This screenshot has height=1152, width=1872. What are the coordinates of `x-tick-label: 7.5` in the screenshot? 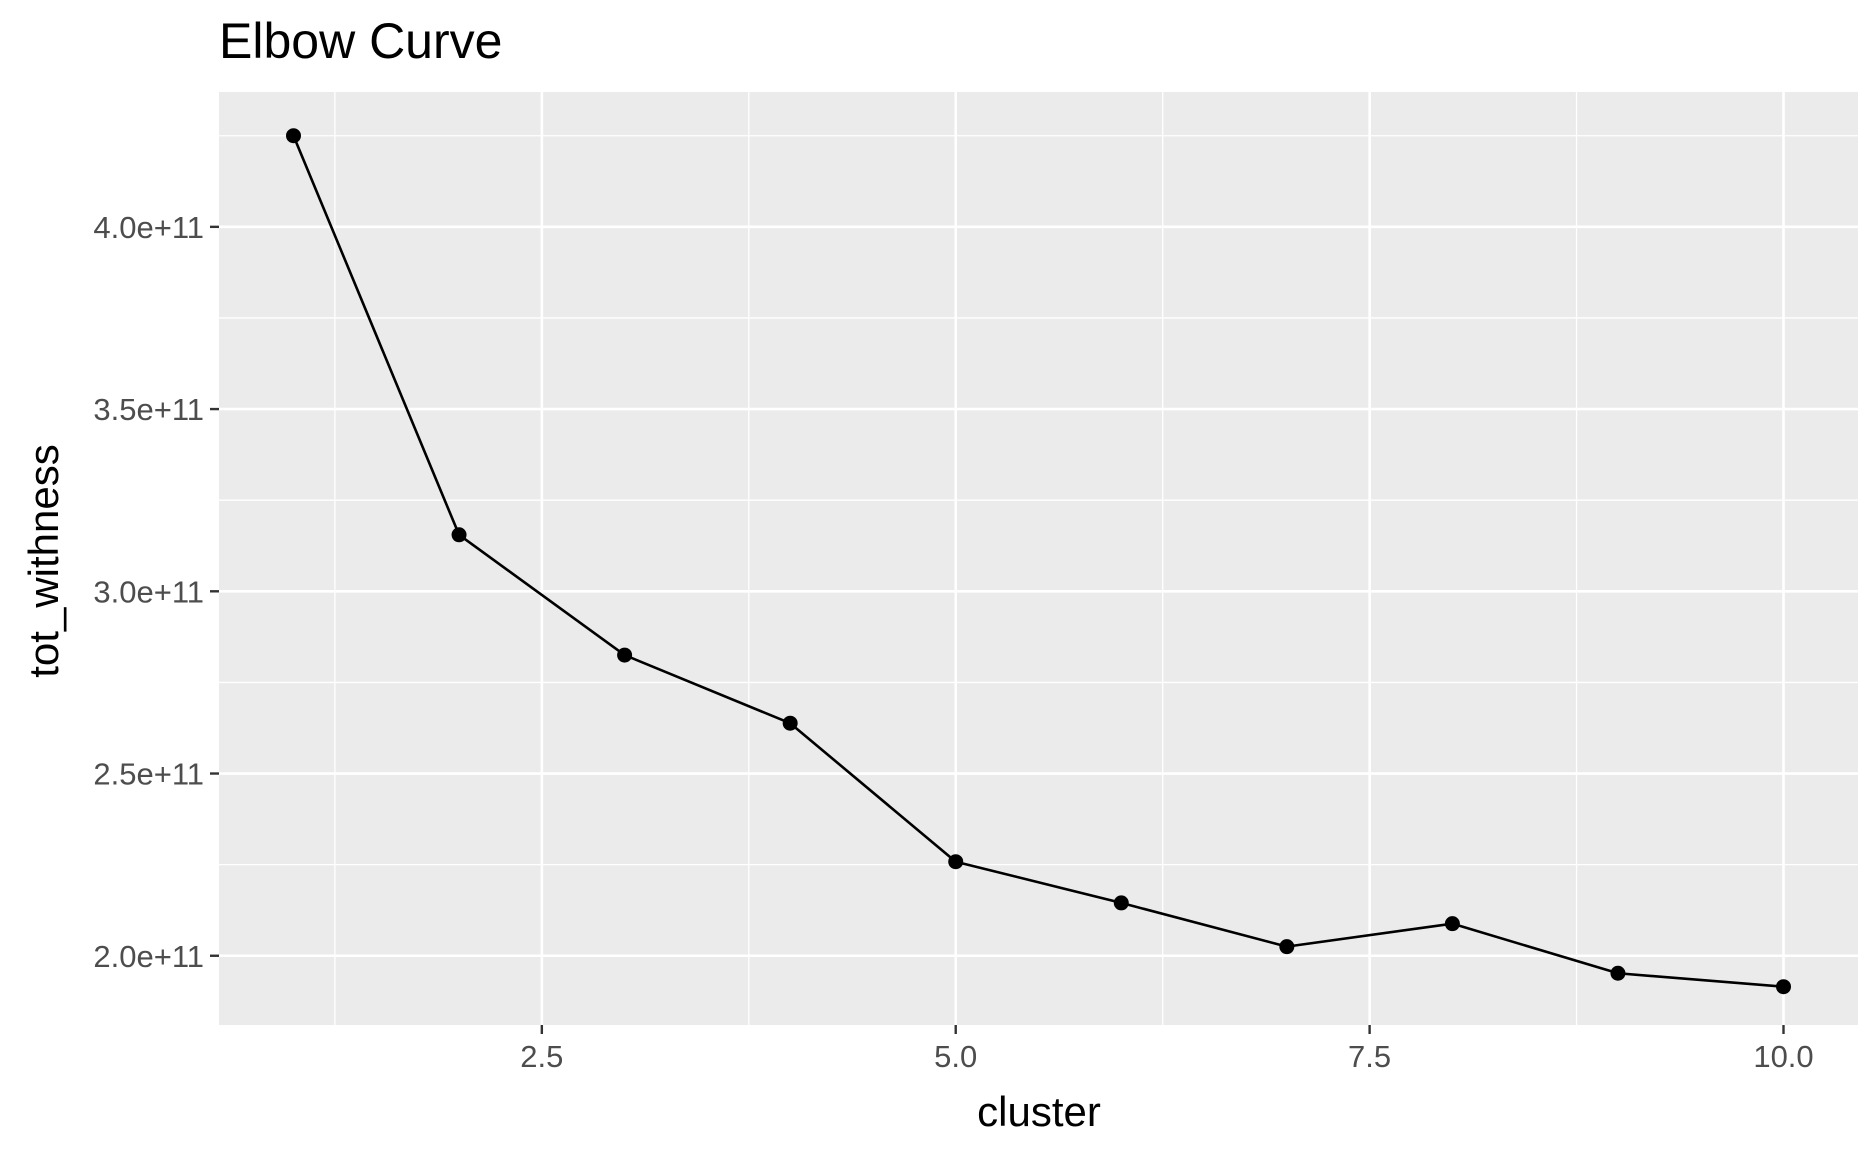 It's located at (1369, 1056).